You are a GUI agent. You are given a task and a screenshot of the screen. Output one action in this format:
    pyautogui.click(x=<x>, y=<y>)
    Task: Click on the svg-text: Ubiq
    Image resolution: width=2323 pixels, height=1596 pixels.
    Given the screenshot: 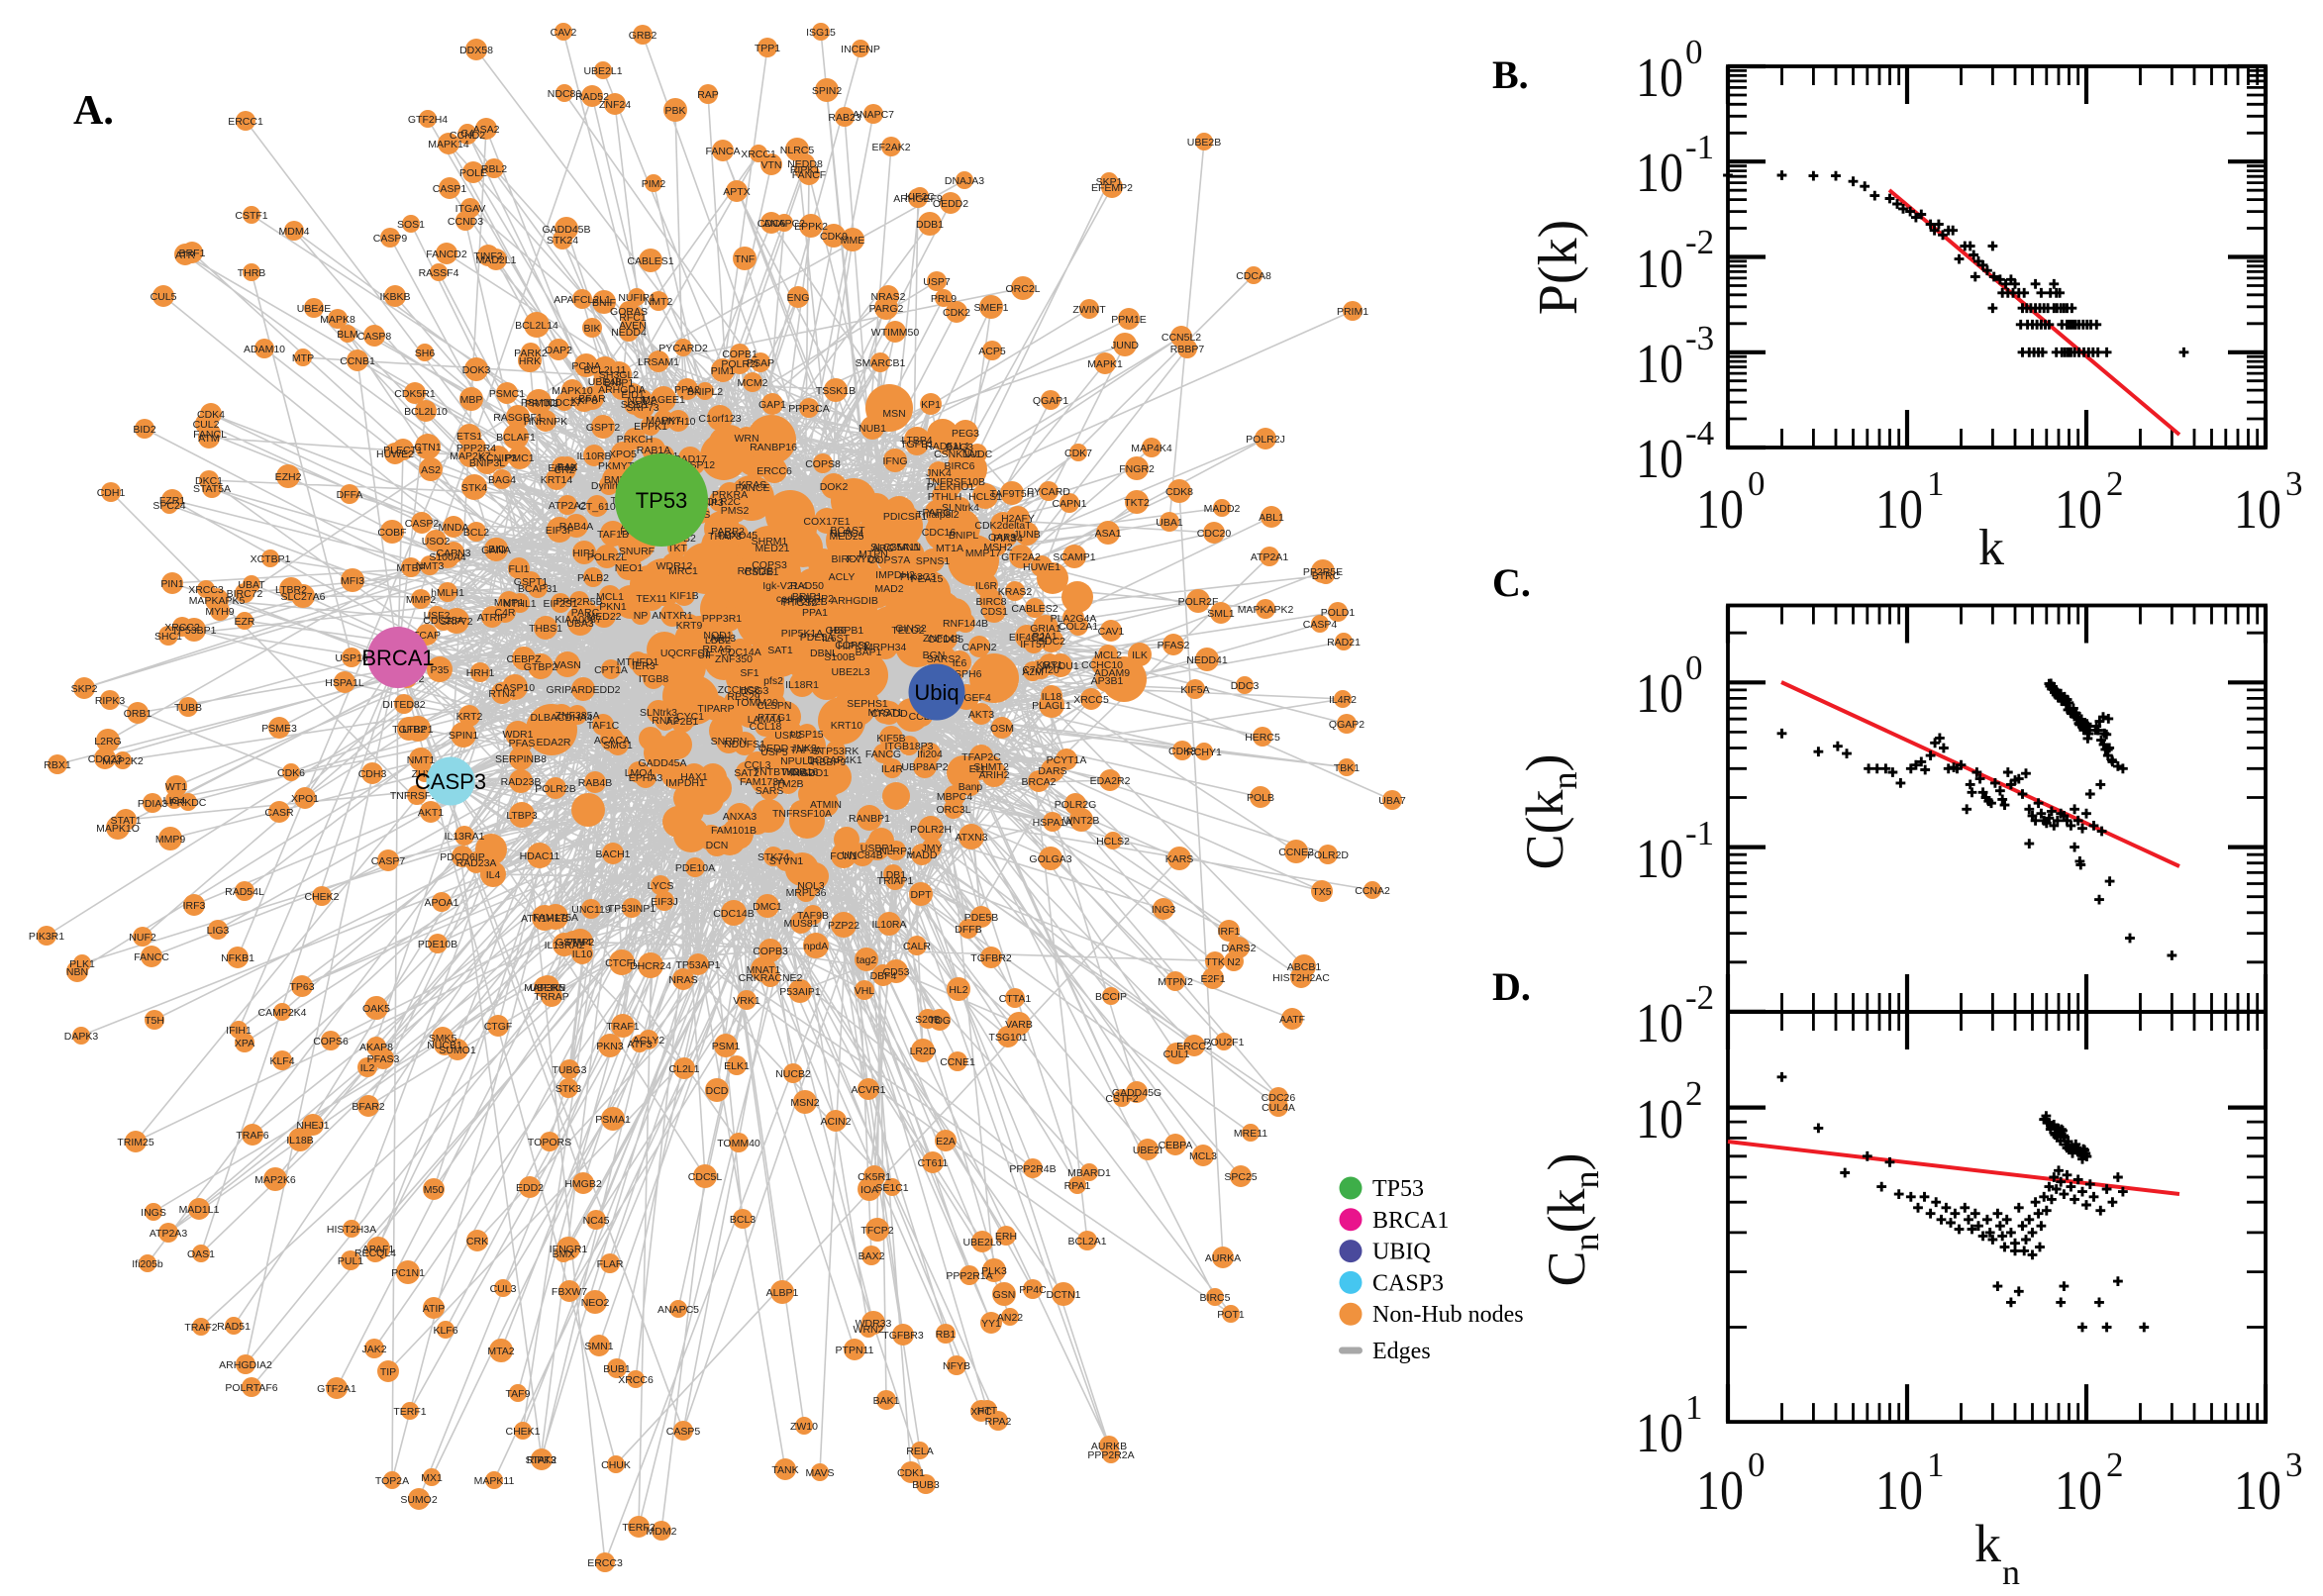 What is the action you would take?
    pyautogui.click(x=936, y=692)
    